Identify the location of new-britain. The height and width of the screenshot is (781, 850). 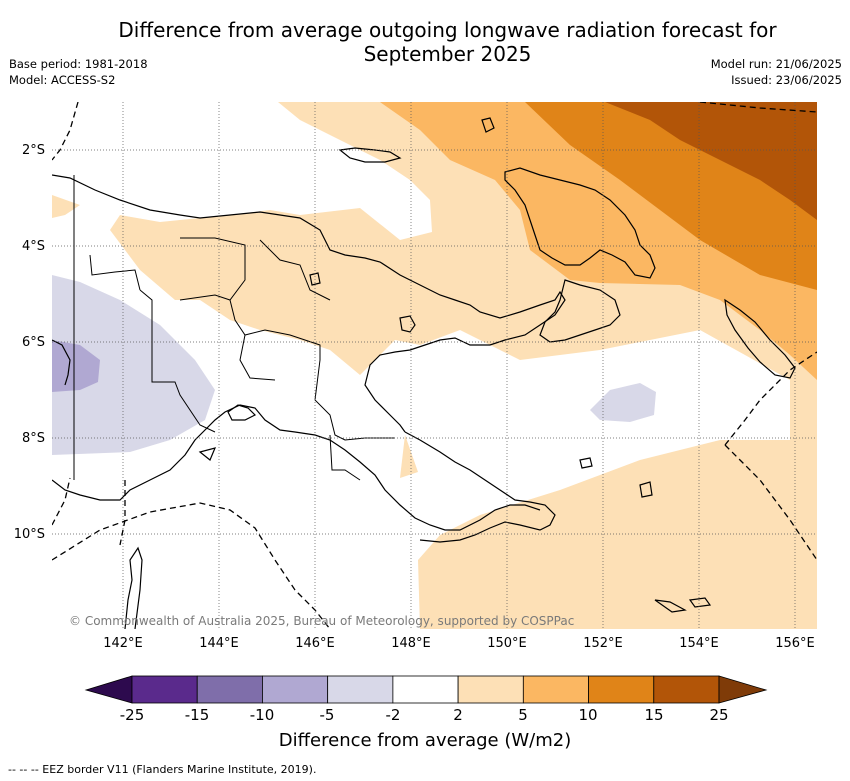
(580, 223).